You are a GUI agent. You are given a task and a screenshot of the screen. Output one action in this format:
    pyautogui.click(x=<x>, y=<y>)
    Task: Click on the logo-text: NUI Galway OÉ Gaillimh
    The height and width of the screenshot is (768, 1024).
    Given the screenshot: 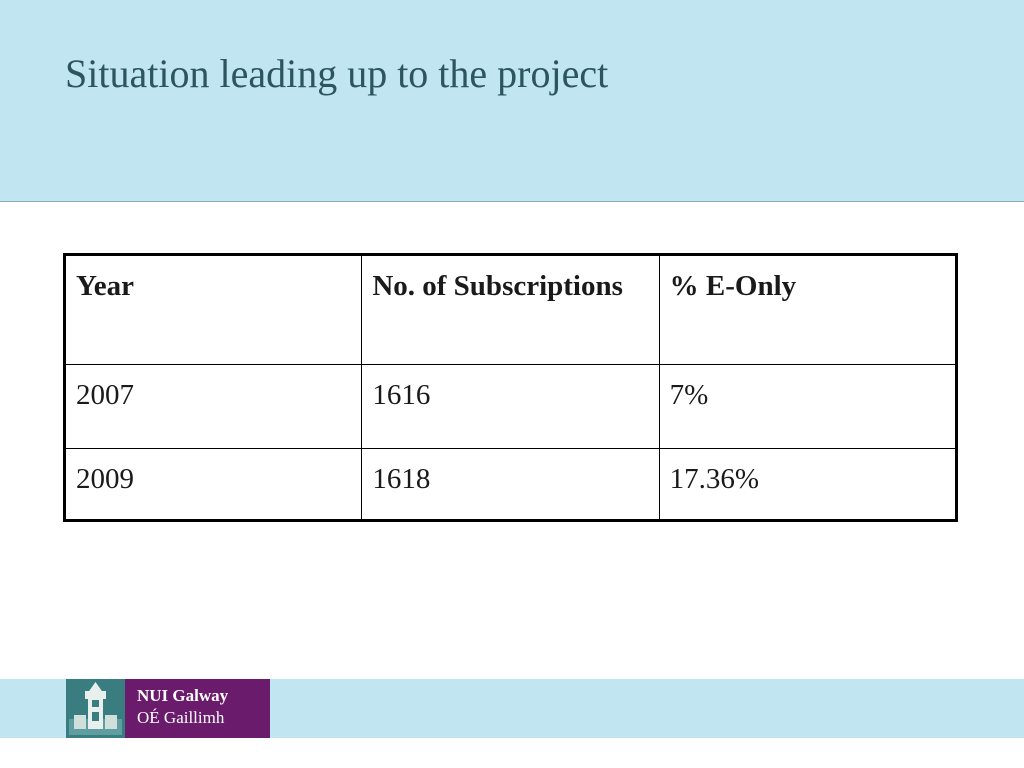 What is the action you would take?
    pyautogui.click(x=197, y=708)
    